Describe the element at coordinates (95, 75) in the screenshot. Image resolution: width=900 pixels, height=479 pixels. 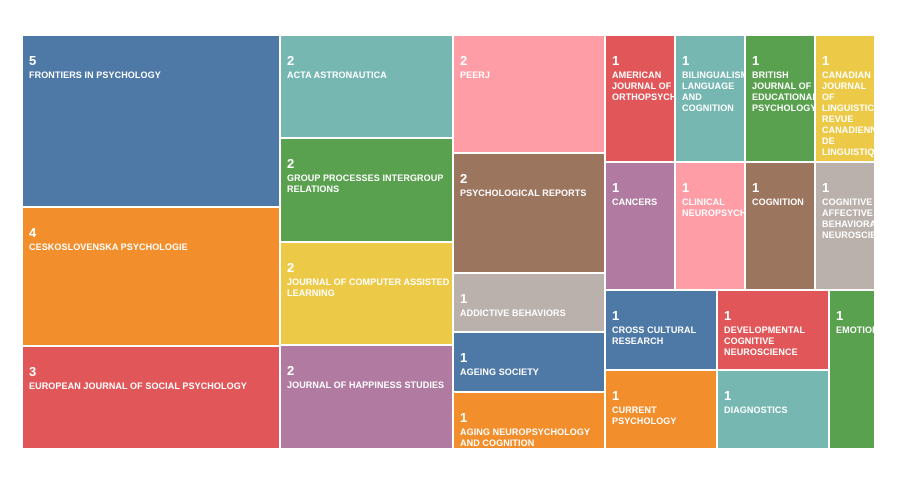
I see `tile-label: FRONTIERS IN PSYCHOLOGY` at that location.